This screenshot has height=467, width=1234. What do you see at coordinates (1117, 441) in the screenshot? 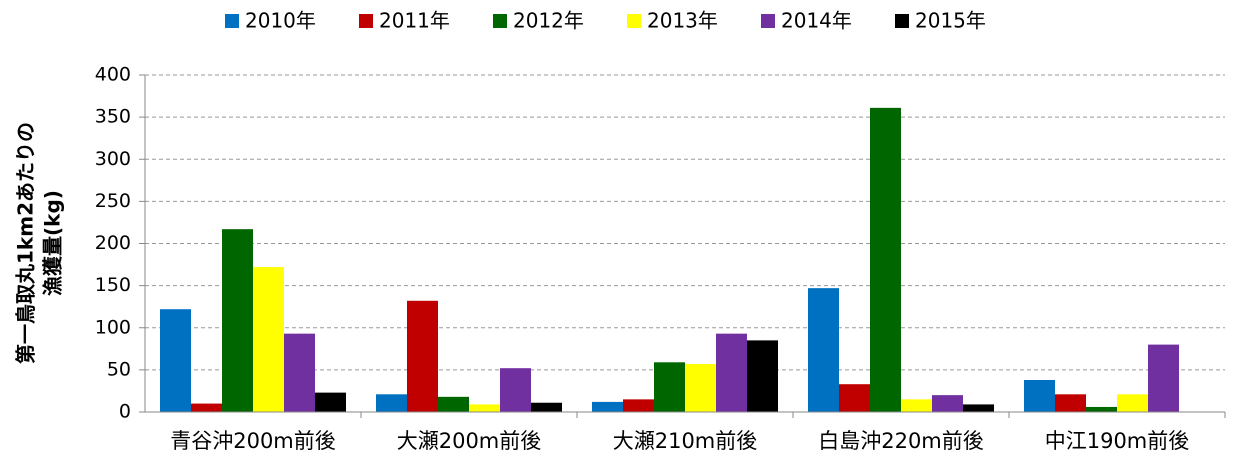
I see `x-tick-label: 中江190m前後` at bounding box center [1117, 441].